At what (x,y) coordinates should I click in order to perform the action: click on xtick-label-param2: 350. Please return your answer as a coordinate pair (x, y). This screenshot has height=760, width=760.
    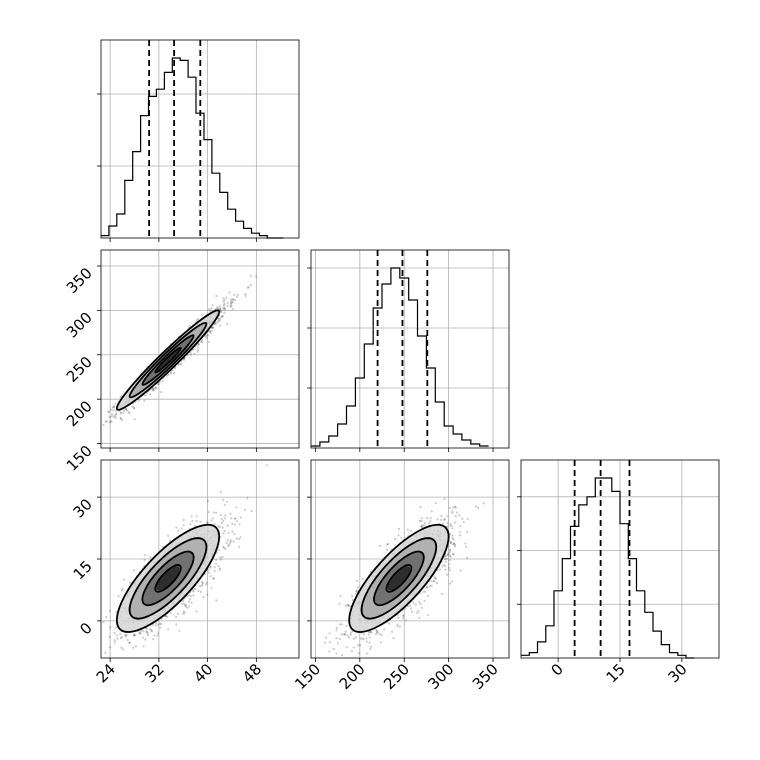
    Looking at the image, I should click on (485, 676).